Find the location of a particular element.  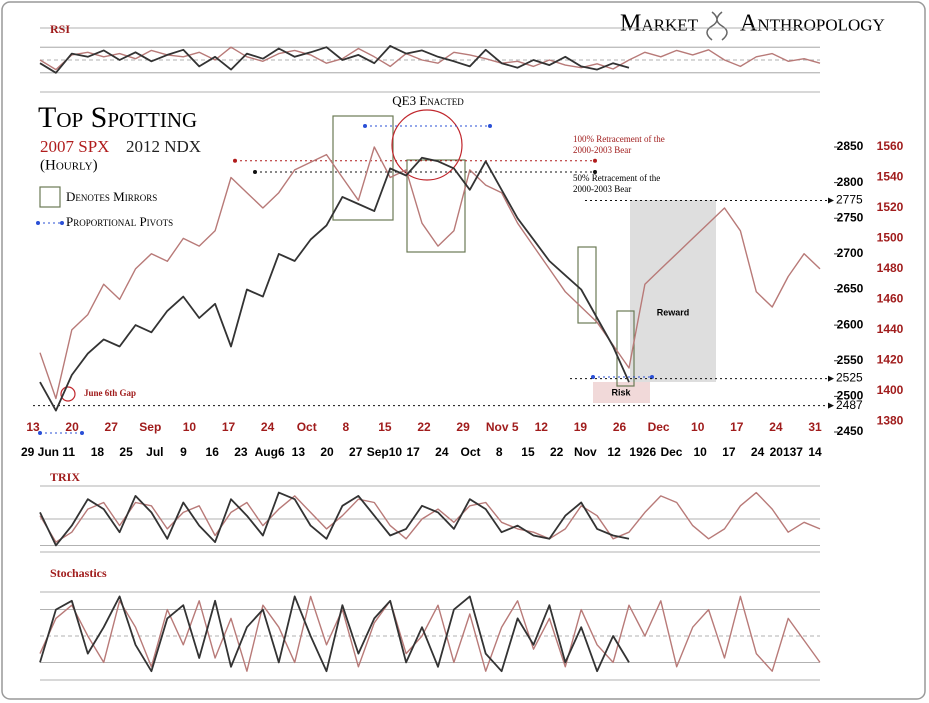

annotation: 50% Retracement of the is located at coordinates (616, 178).